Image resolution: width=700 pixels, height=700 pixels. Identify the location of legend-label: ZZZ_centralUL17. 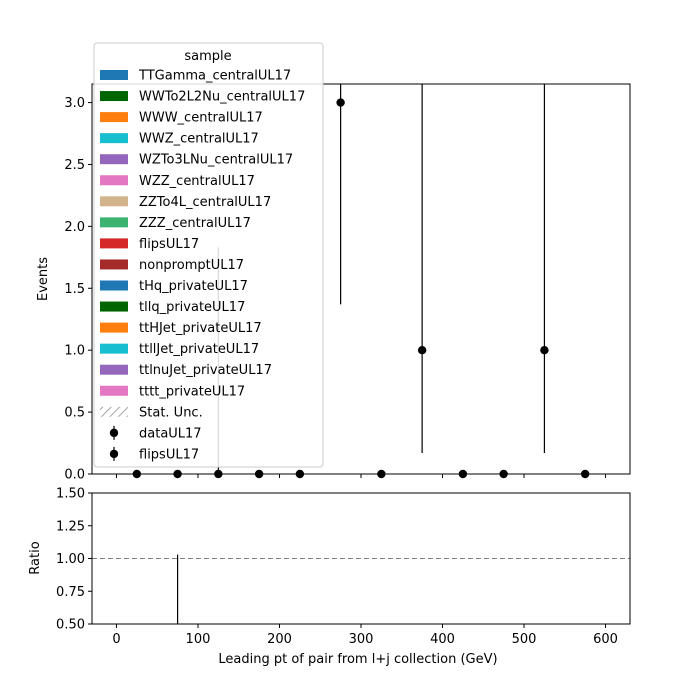
(195, 223).